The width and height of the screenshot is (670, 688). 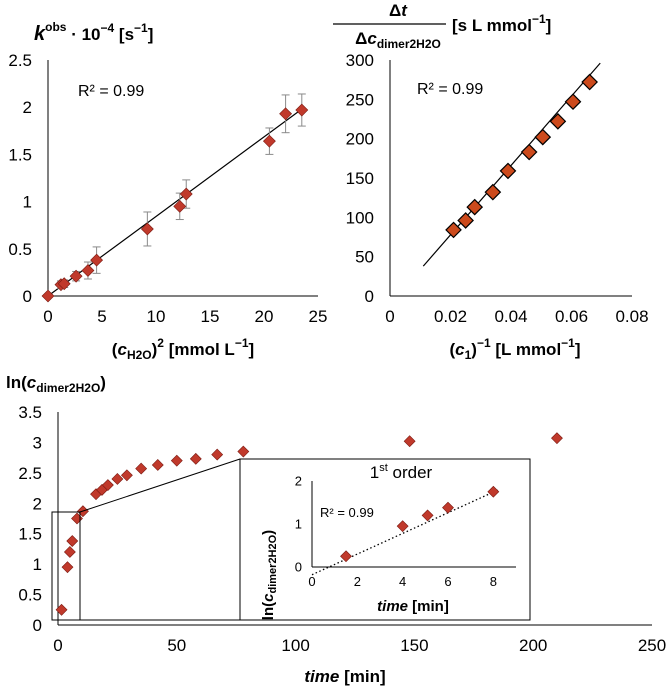 I want to click on inset-frame, so click(x=385, y=539).